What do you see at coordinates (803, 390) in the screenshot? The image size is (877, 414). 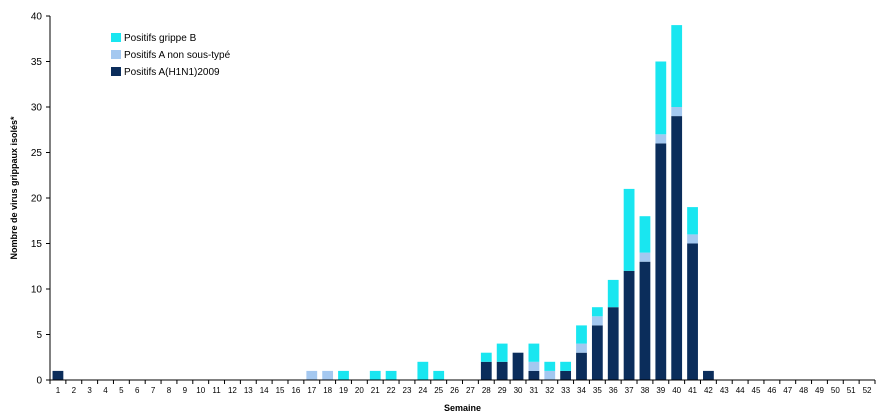 I see `x-tick-label: 48` at bounding box center [803, 390].